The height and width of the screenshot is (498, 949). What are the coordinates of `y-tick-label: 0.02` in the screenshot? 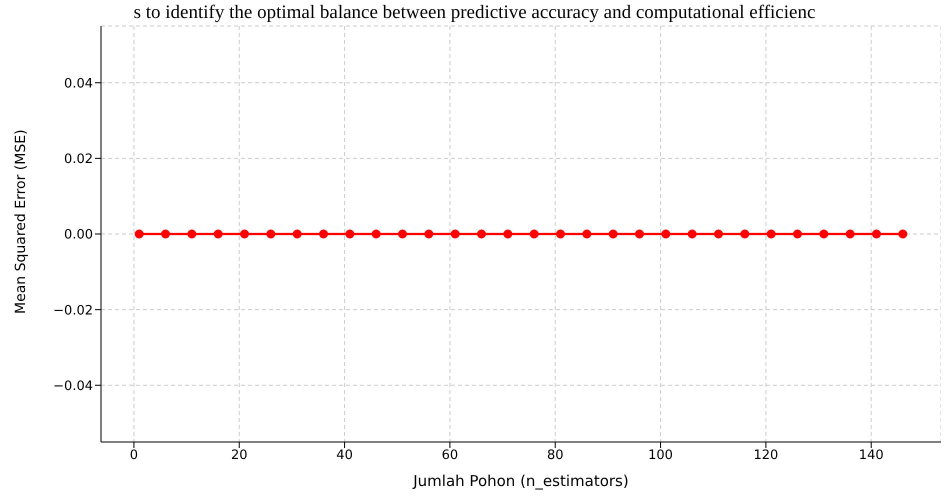 It's located at (78, 159).